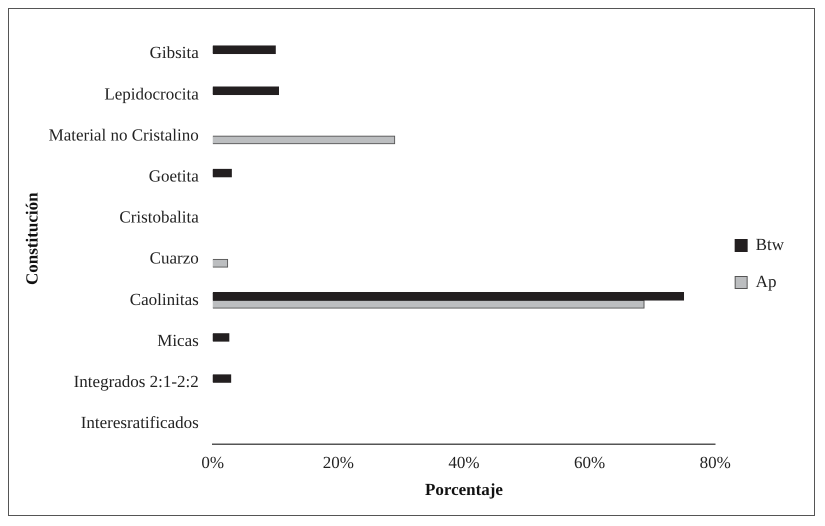  What do you see at coordinates (159, 217) in the screenshot?
I see `y-tick-label: Cristobalita` at bounding box center [159, 217].